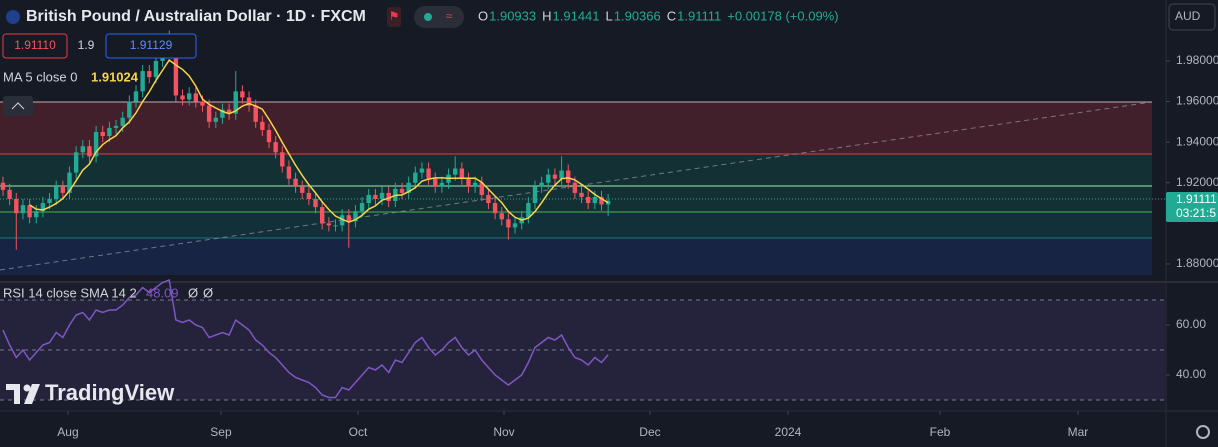  I want to click on settings-icon, so click(1203, 432).